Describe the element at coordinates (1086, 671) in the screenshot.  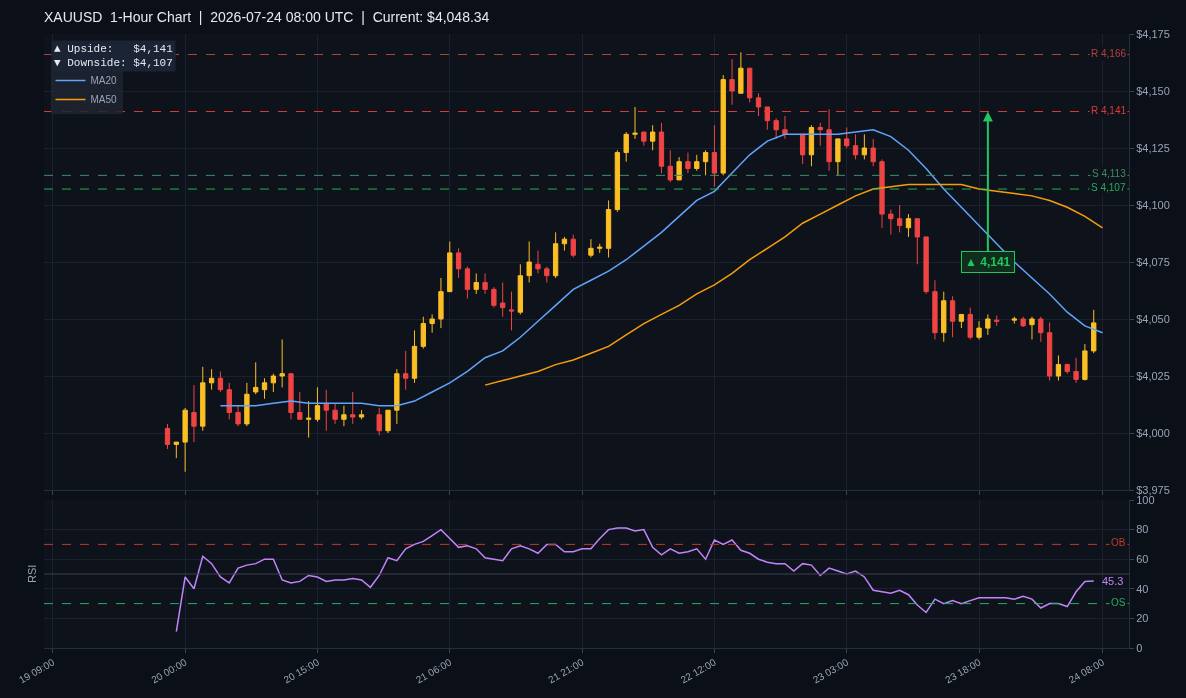
I see `x-tick-label: 24 08:00` at that location.